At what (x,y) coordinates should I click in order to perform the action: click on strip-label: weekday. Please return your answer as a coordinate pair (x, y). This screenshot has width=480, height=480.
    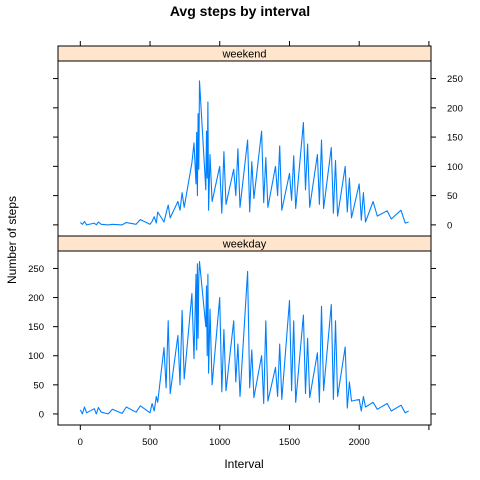
    Looking at the image, I should click on (244, 245).